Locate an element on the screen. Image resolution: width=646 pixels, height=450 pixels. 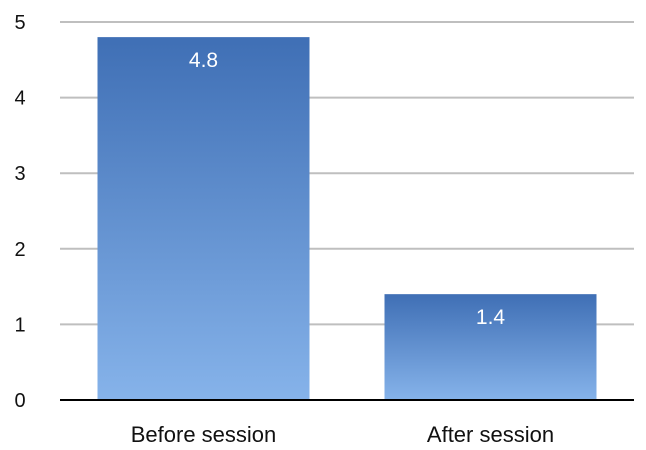
category-labels: Before session After session is located at coordinates (342, 434).